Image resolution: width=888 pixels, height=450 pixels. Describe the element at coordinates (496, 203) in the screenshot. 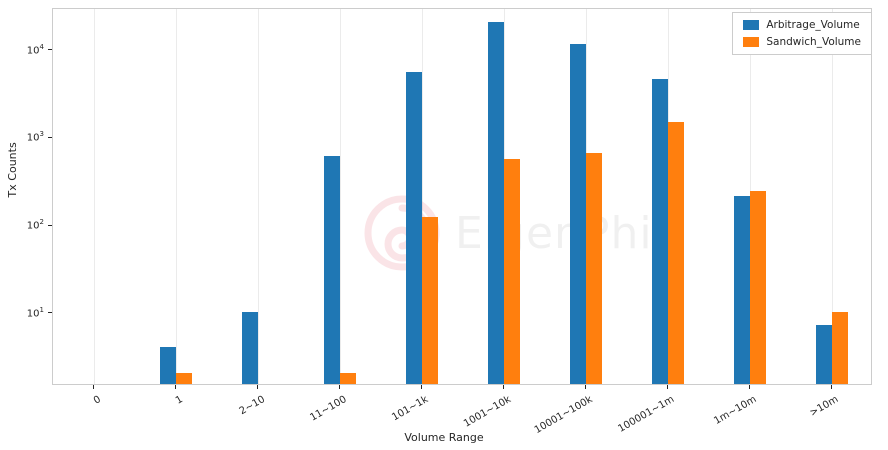

I see `bar-arbitrage_volume-1001~10k` at that location.